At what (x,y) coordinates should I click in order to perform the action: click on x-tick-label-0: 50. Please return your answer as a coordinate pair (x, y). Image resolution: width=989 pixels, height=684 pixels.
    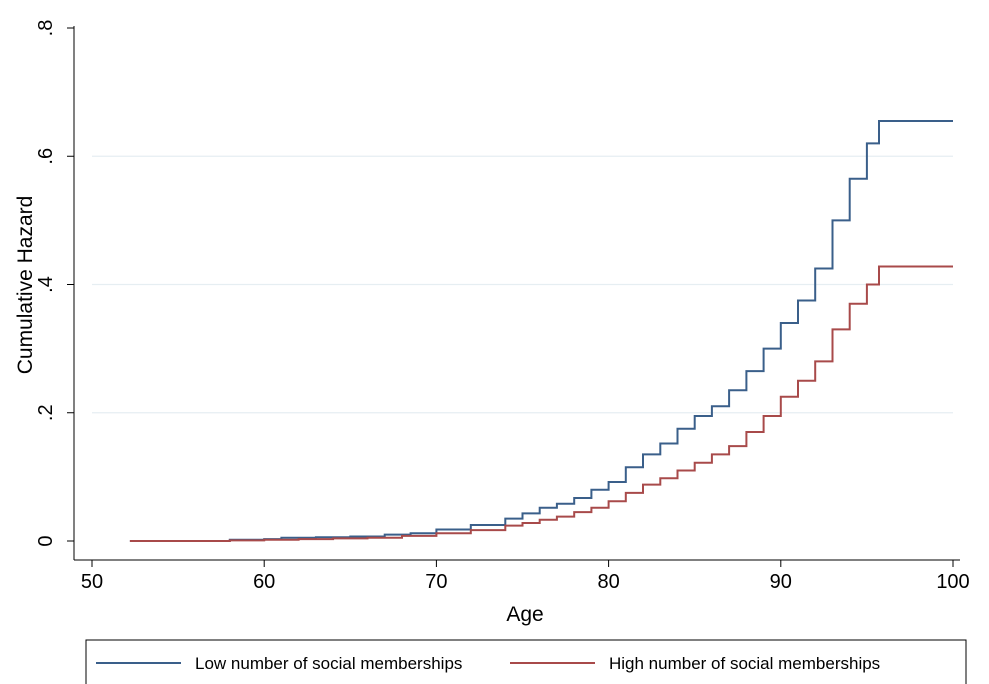
    Looking at the image, I should click on (92, 582).